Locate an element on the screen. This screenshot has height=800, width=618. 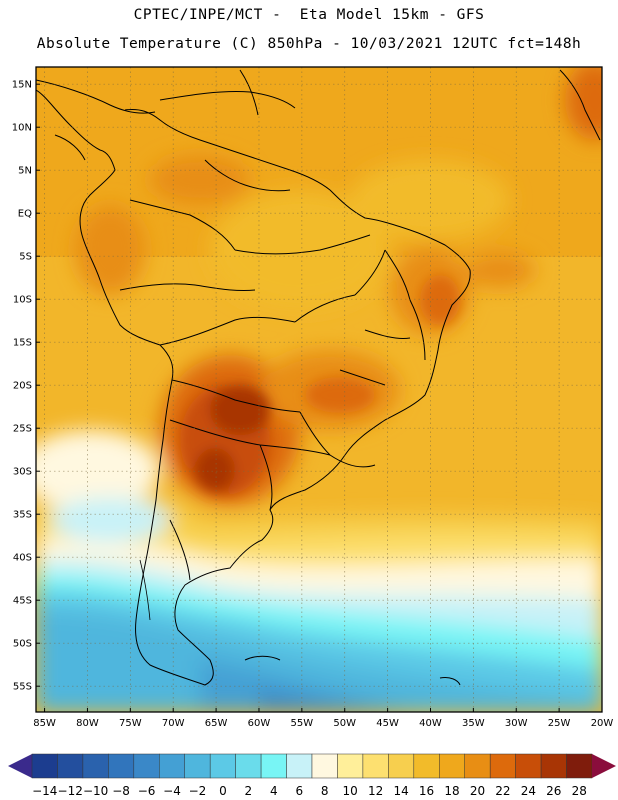
lon-label: 70W is located at coordinates (173, 723).